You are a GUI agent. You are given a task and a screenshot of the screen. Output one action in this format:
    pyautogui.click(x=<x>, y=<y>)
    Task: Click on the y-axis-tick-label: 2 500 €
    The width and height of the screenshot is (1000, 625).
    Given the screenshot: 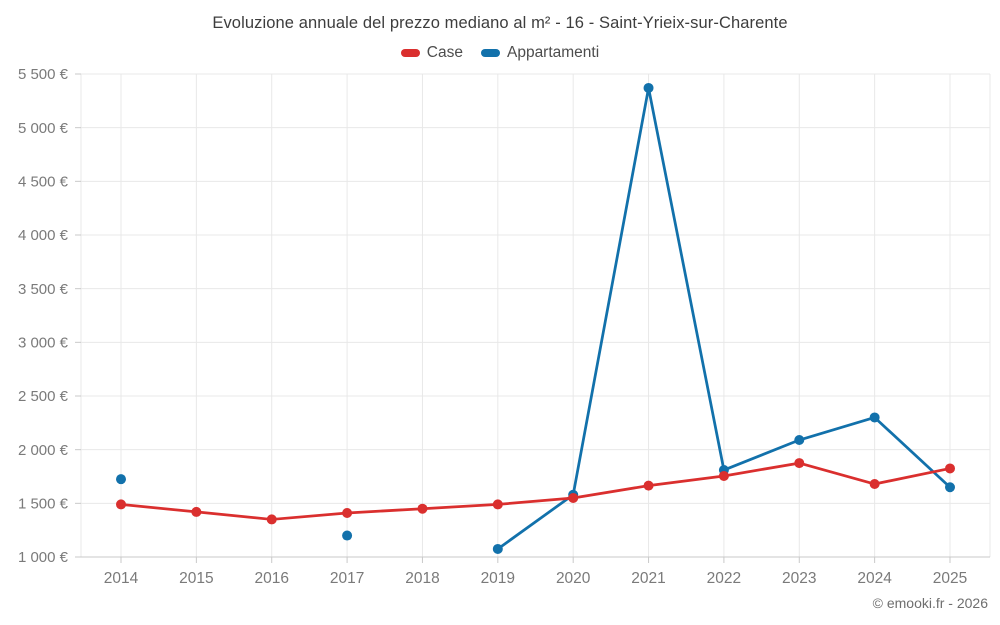 What is the action you would take?
    pyautogui.click(x=43, y=396)
    